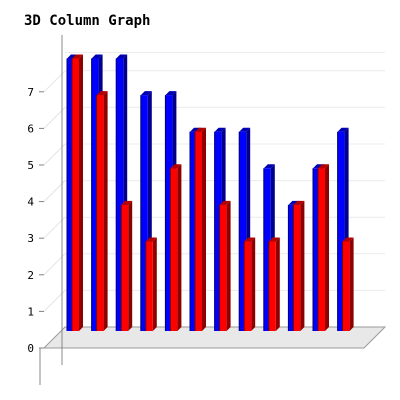  What do you see at coordinates (30, 348) in the screenshot?
I see `y-tick-label: 0` at bounding box center [30, 348].